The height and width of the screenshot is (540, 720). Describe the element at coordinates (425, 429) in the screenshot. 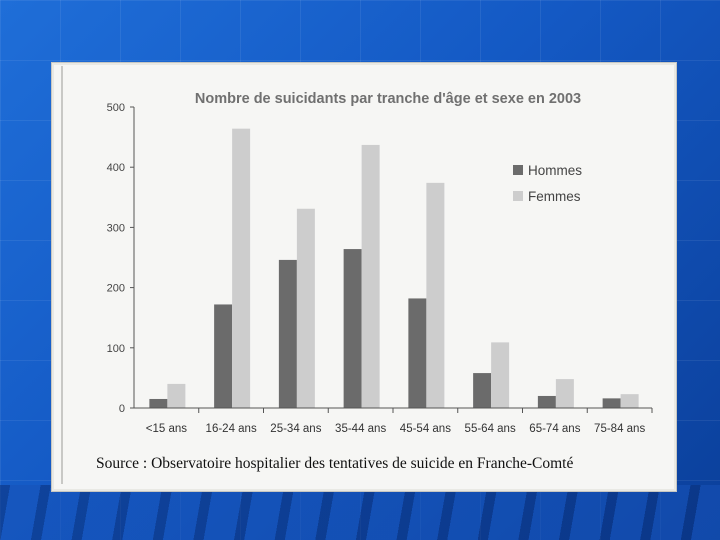

I see `x-tick-label: 45-54 ans` at that location.